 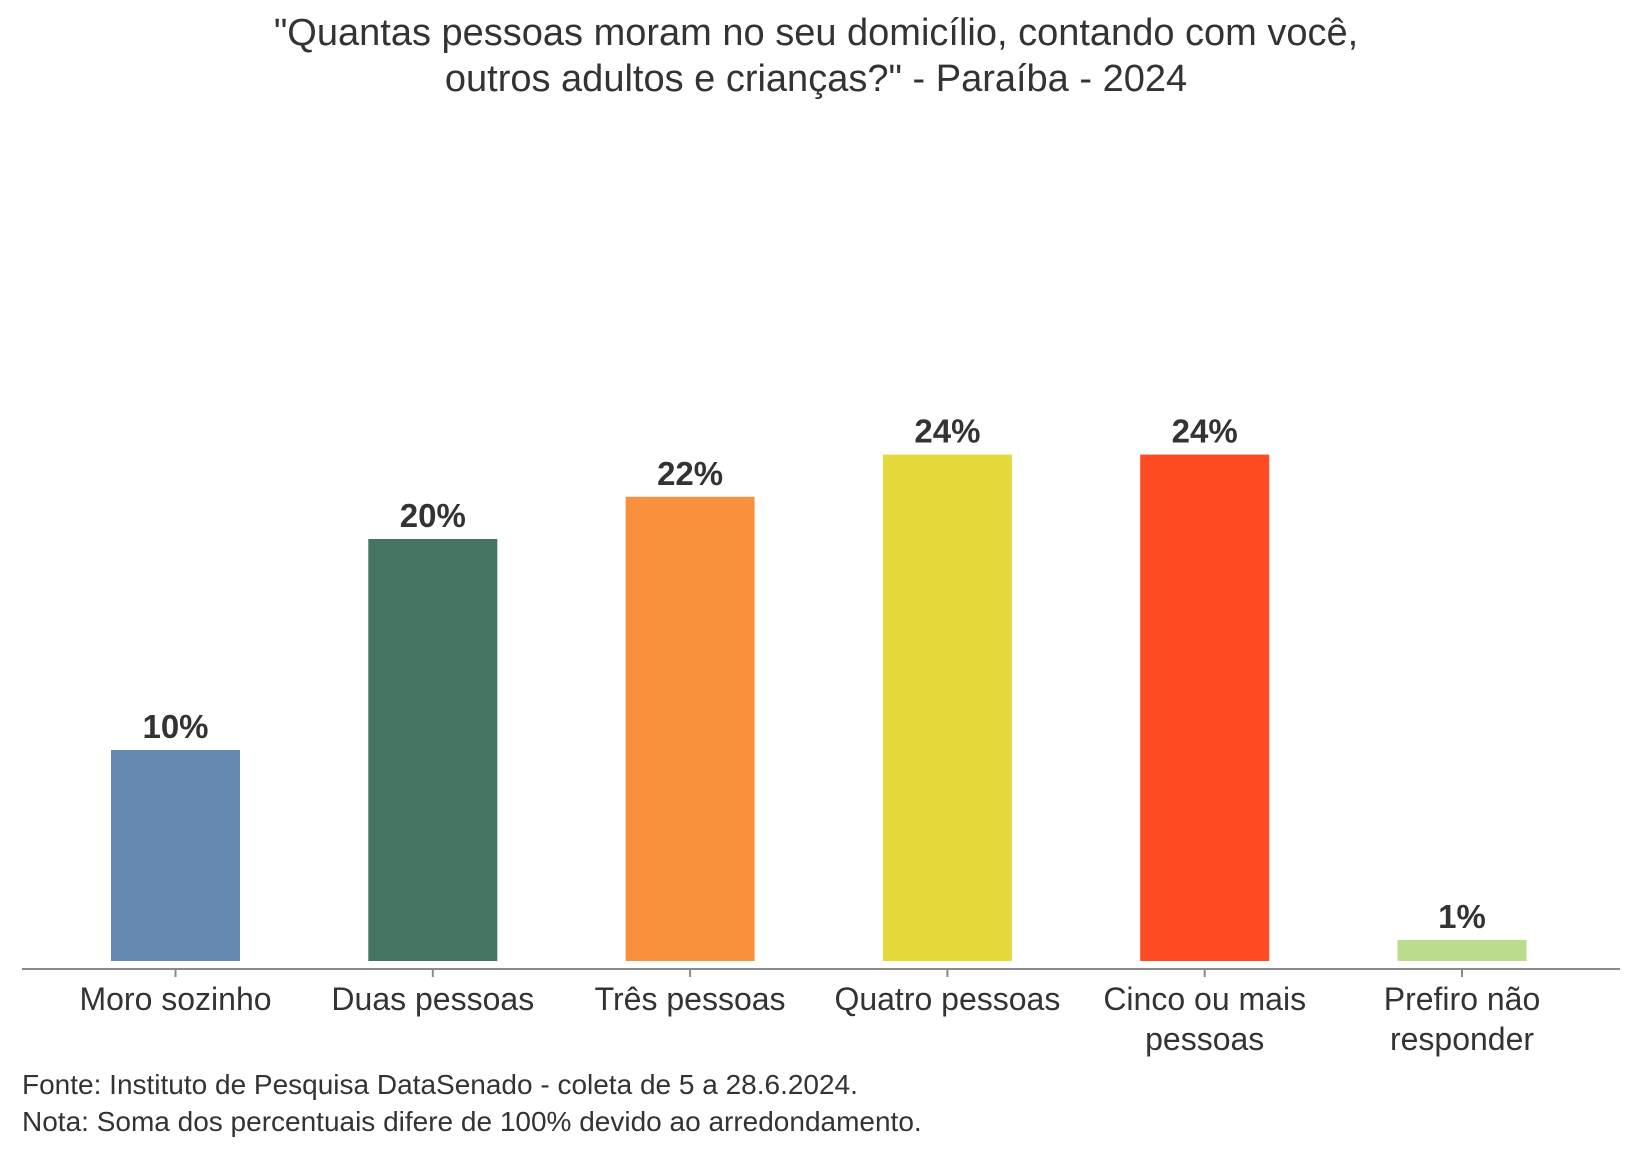 I want to click on data-label: 20%, so click(x=433, y=515).